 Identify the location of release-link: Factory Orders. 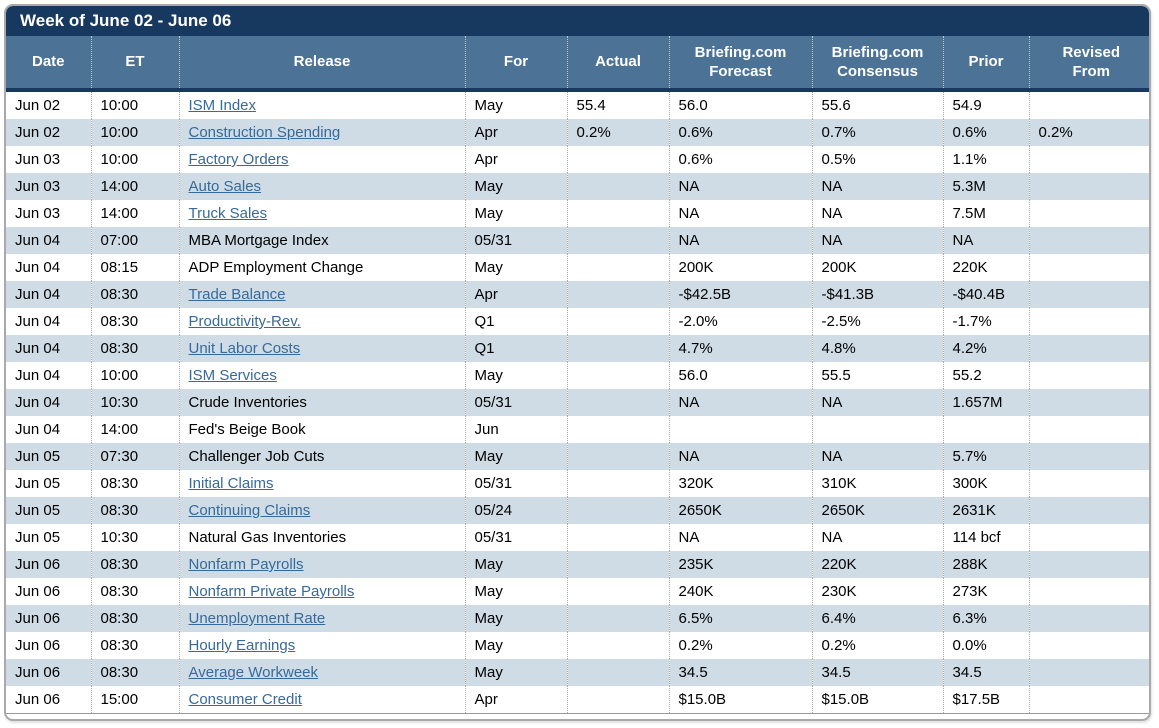
(238, 159).